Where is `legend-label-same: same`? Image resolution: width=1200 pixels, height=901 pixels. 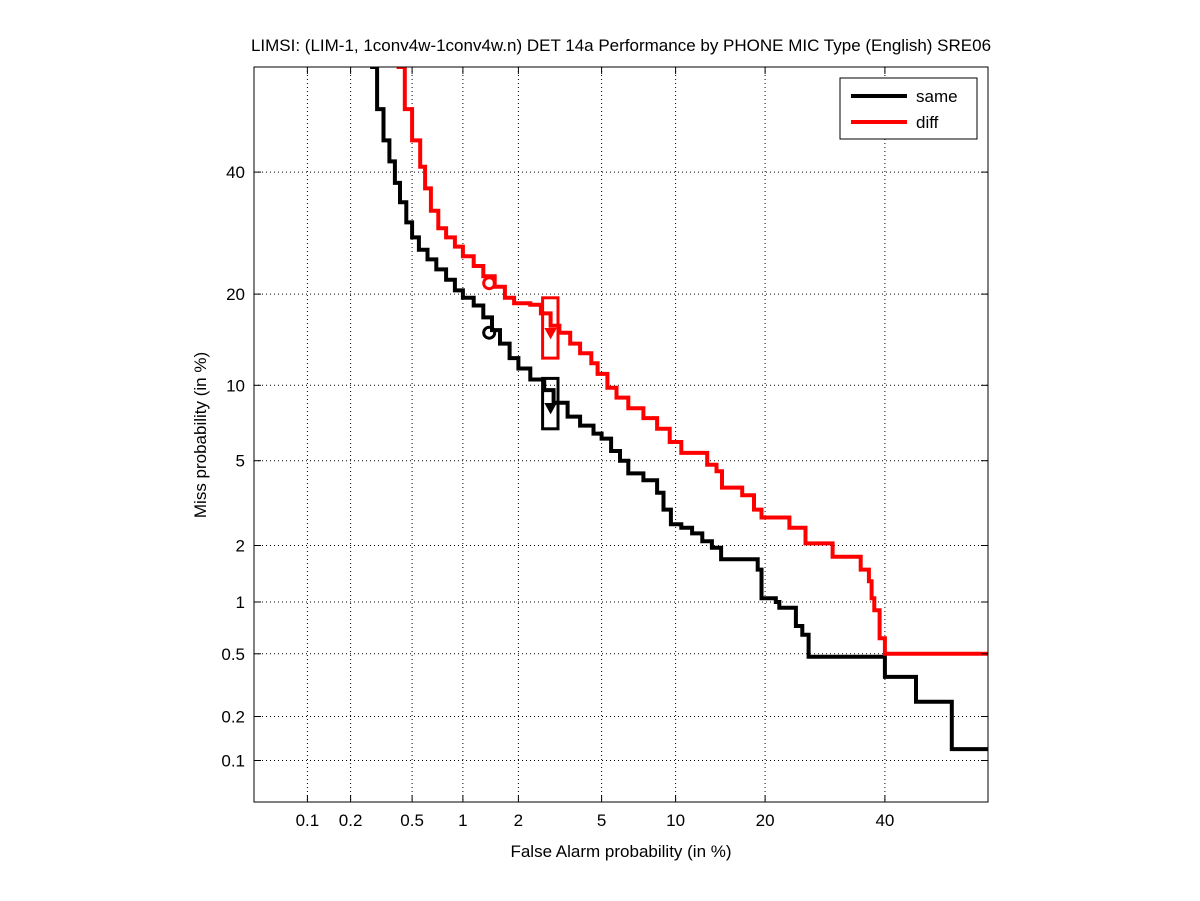
legend-label-same: same is located at coordinates (937, 96).